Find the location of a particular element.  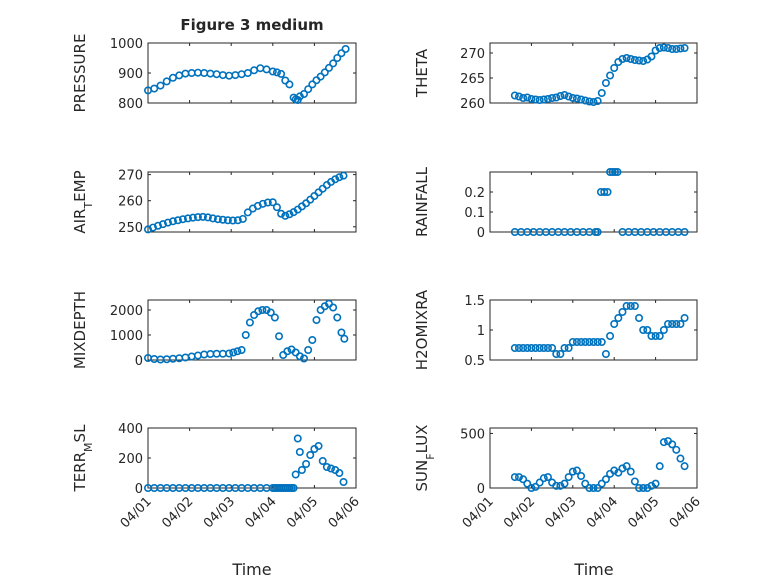

sun-flux-y-tick-label: 500 is located at coordinates (472, 434).